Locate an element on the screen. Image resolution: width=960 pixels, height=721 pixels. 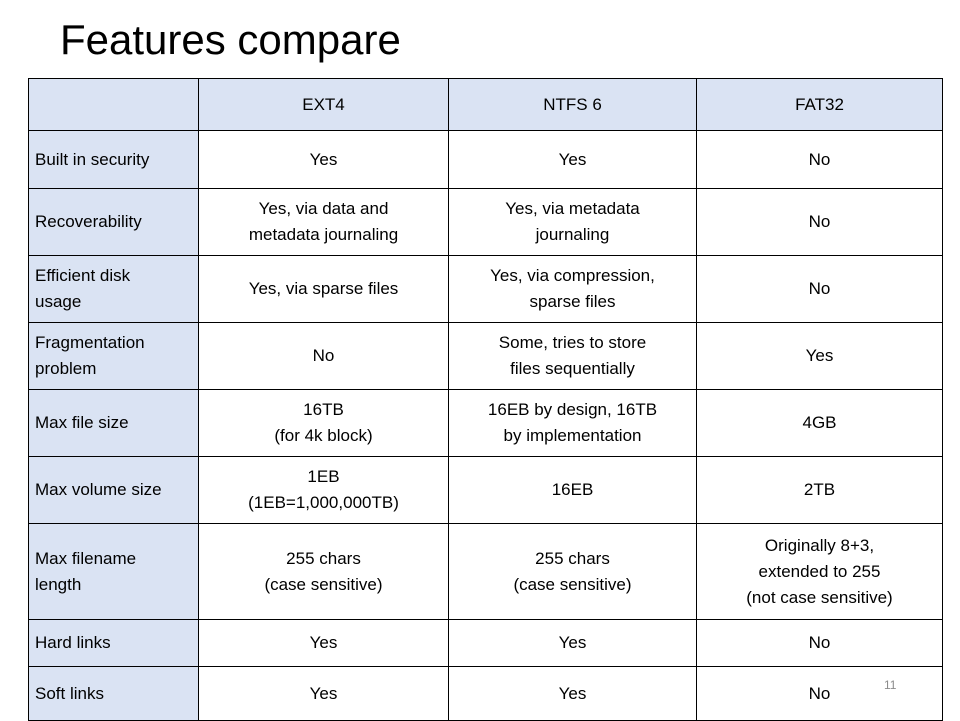
table-row: Hard links Yes Yes No is located at coordinates (485, 643).